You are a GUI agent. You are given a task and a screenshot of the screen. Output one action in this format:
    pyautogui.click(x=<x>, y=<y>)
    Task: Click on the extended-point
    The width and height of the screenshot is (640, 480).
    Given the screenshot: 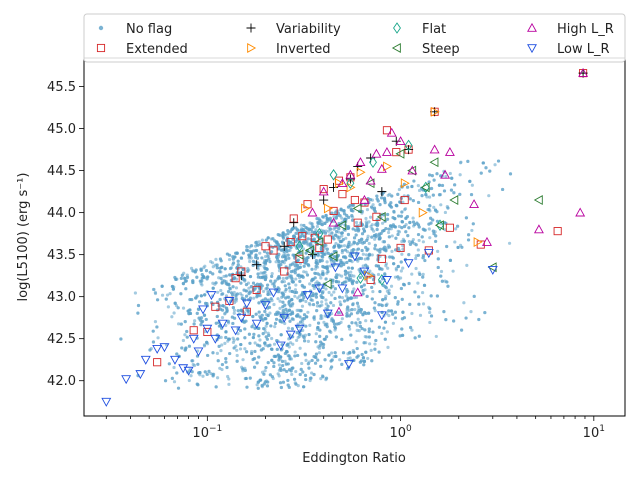 What is the action you would take?
    pyautogui.click(x=404, y=200)
    